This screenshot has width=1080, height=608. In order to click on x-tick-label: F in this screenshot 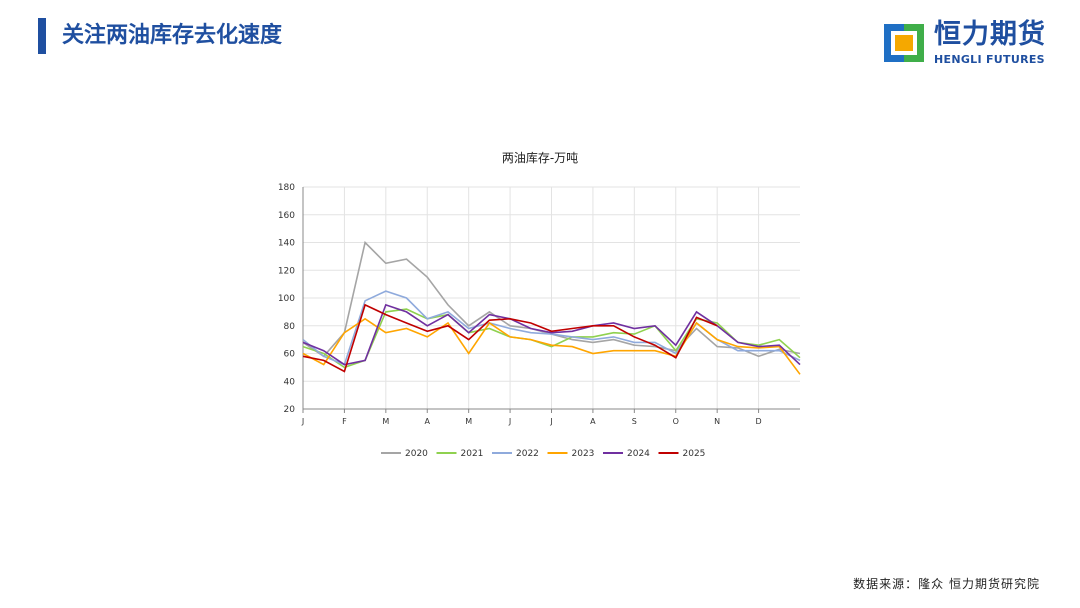, I will do `click(344, 421)`.